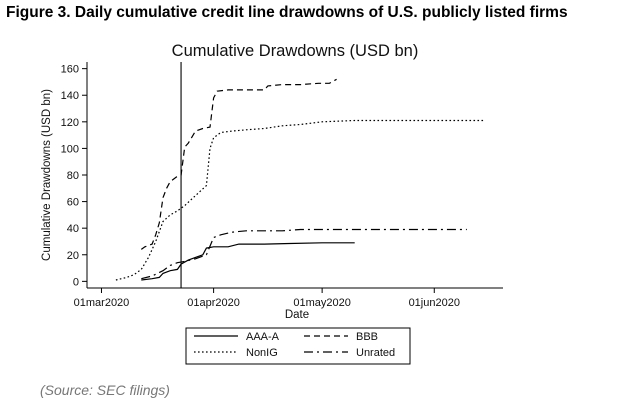  What do you see at coordinates (70, 149) in the screenshot?
I see `y-tick-label: 100` at bounding box center [70, 149].